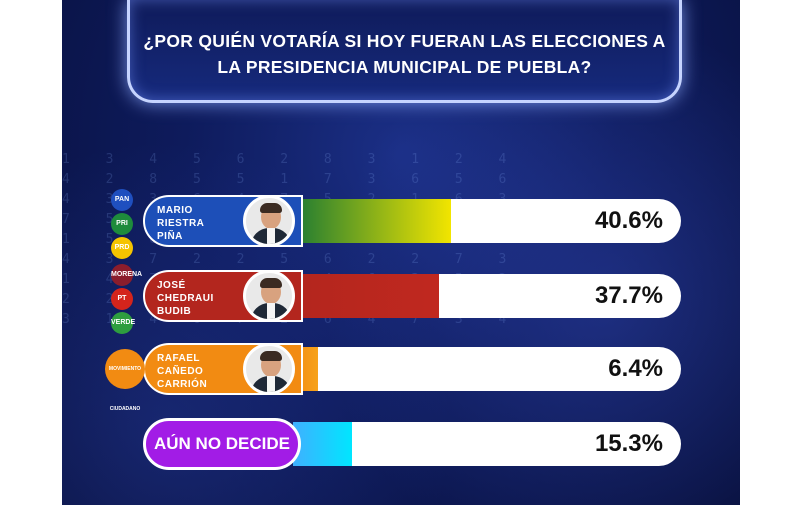 The width and height of the screenshot is (800, 505). What do you see at coordinates (628, 295) in the screenshot?
I see `data-label: 37.7%` at bounding box center [628, 295].